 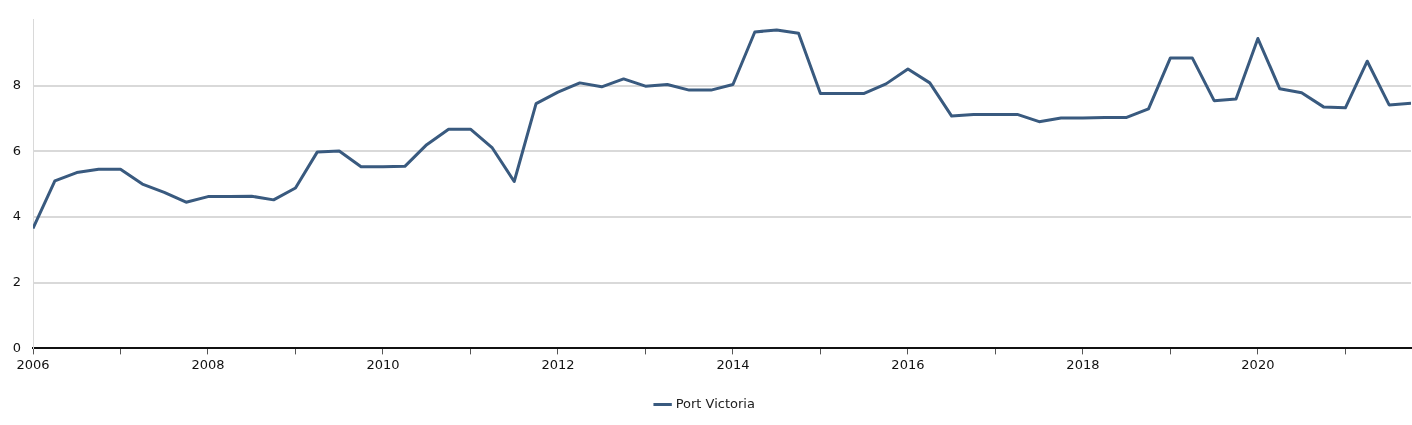 What do you see at coordinates (908, 364) in the screenshot?
I see `x-tick-label: 2016` at bounding box center [908, 364].